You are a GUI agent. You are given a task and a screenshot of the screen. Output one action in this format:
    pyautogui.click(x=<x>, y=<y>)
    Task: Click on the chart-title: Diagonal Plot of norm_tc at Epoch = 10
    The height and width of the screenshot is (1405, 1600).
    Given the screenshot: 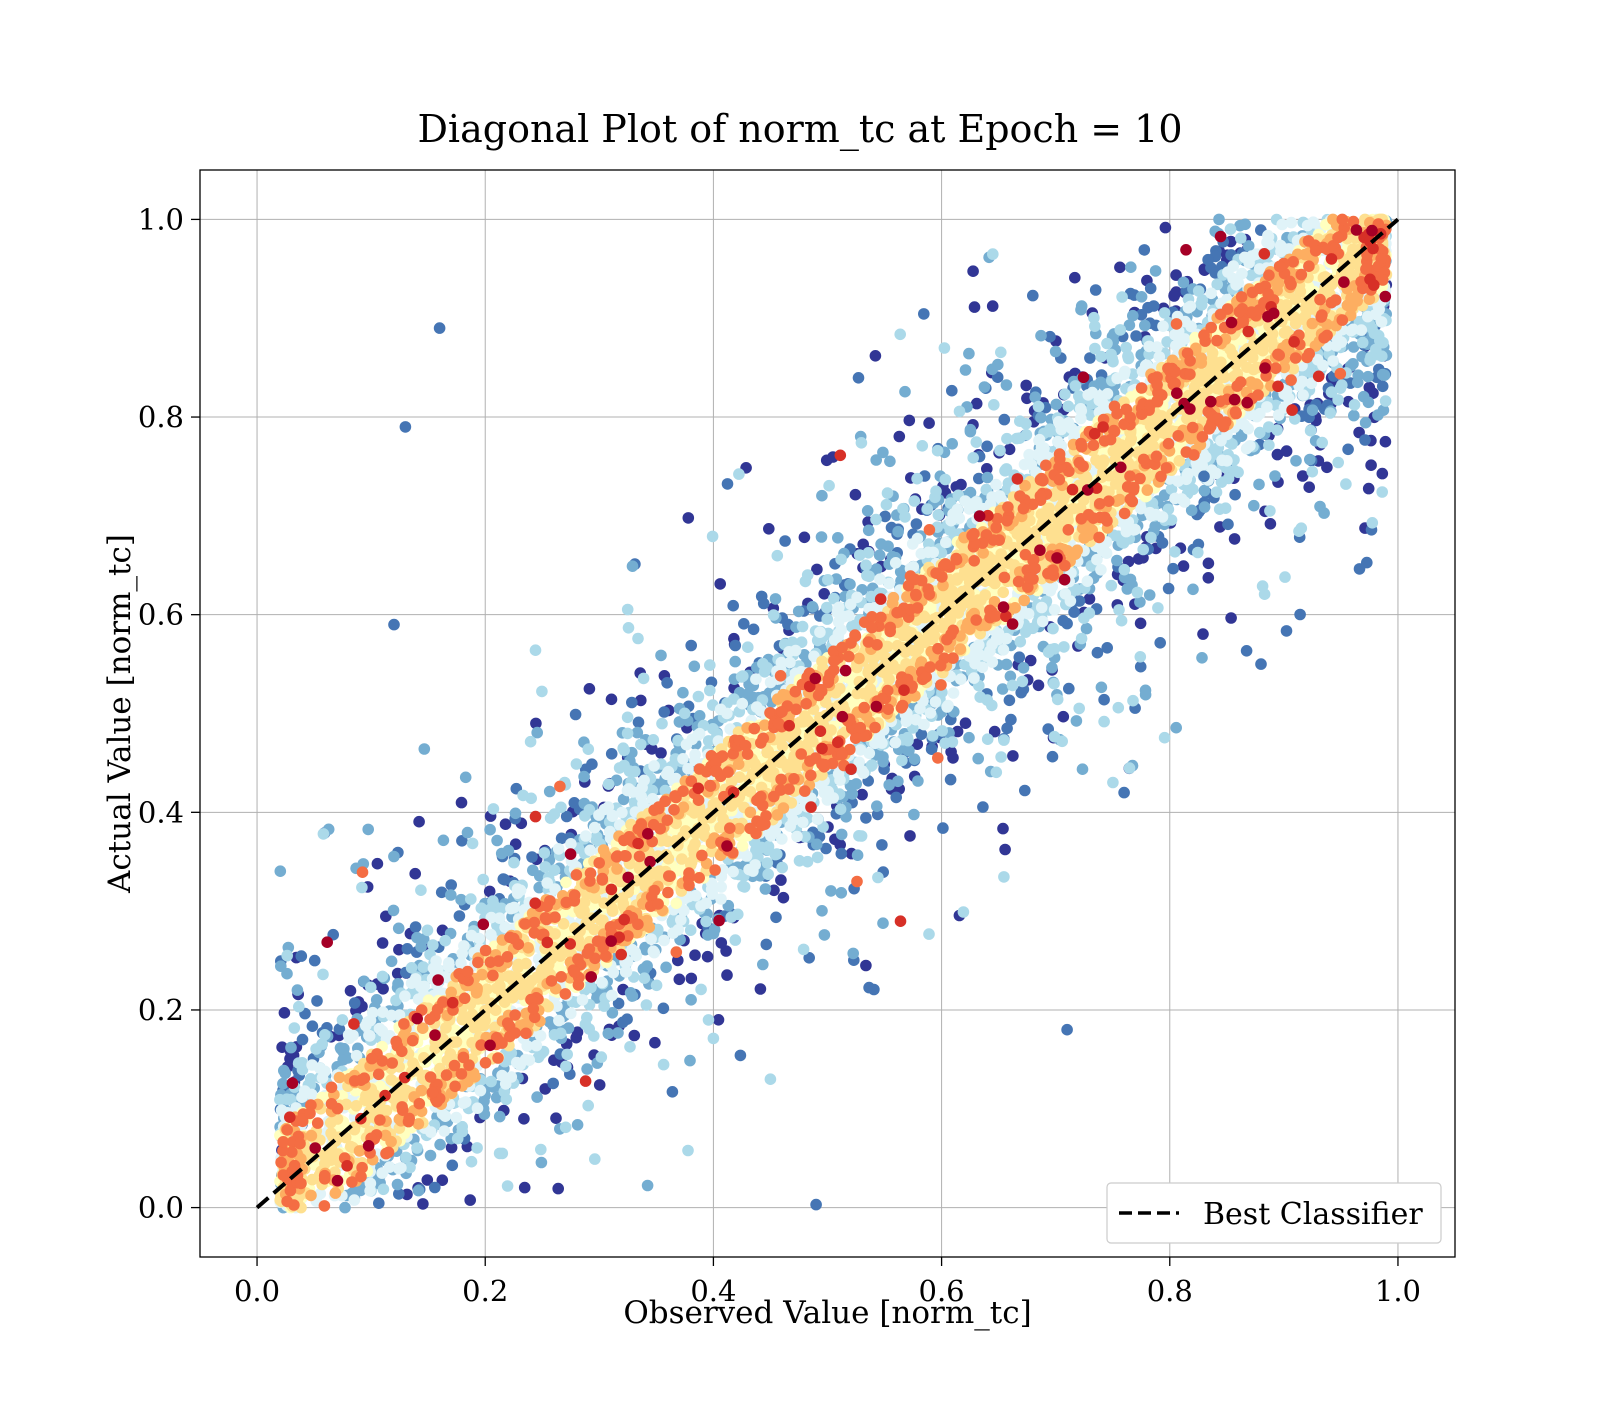 What is the action you would take?
    pyautogui.click(x=799, y=129)
    